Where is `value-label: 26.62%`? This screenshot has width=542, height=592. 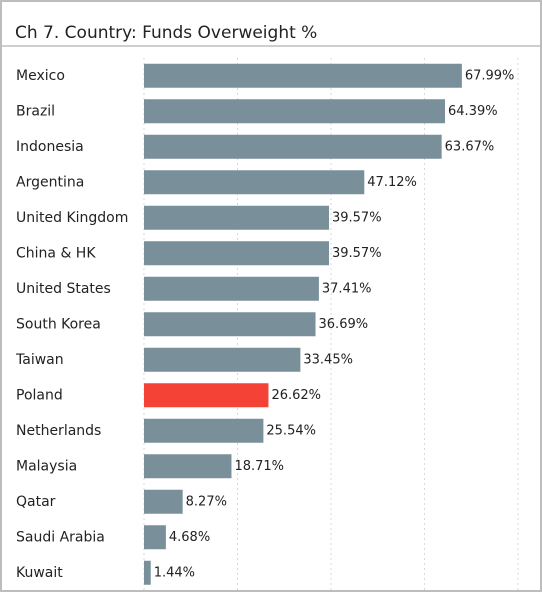 value-label: 26.62% is located at coordinates (296, 395).